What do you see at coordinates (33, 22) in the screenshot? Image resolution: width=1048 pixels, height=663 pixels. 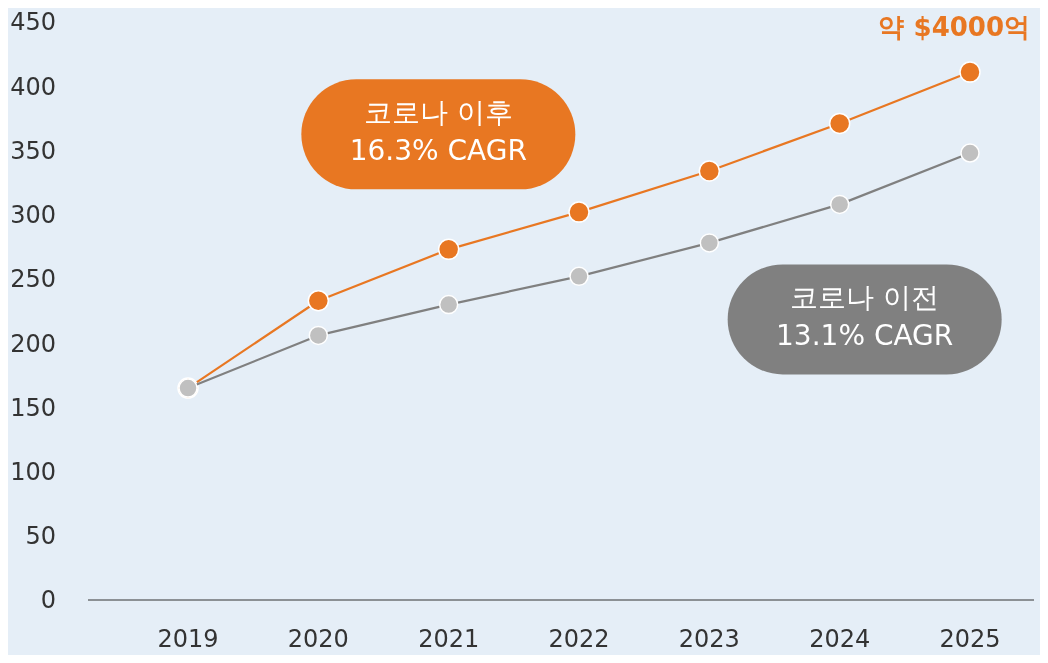 I see `y-tick-label: 450` at bounding box center [33, 22].